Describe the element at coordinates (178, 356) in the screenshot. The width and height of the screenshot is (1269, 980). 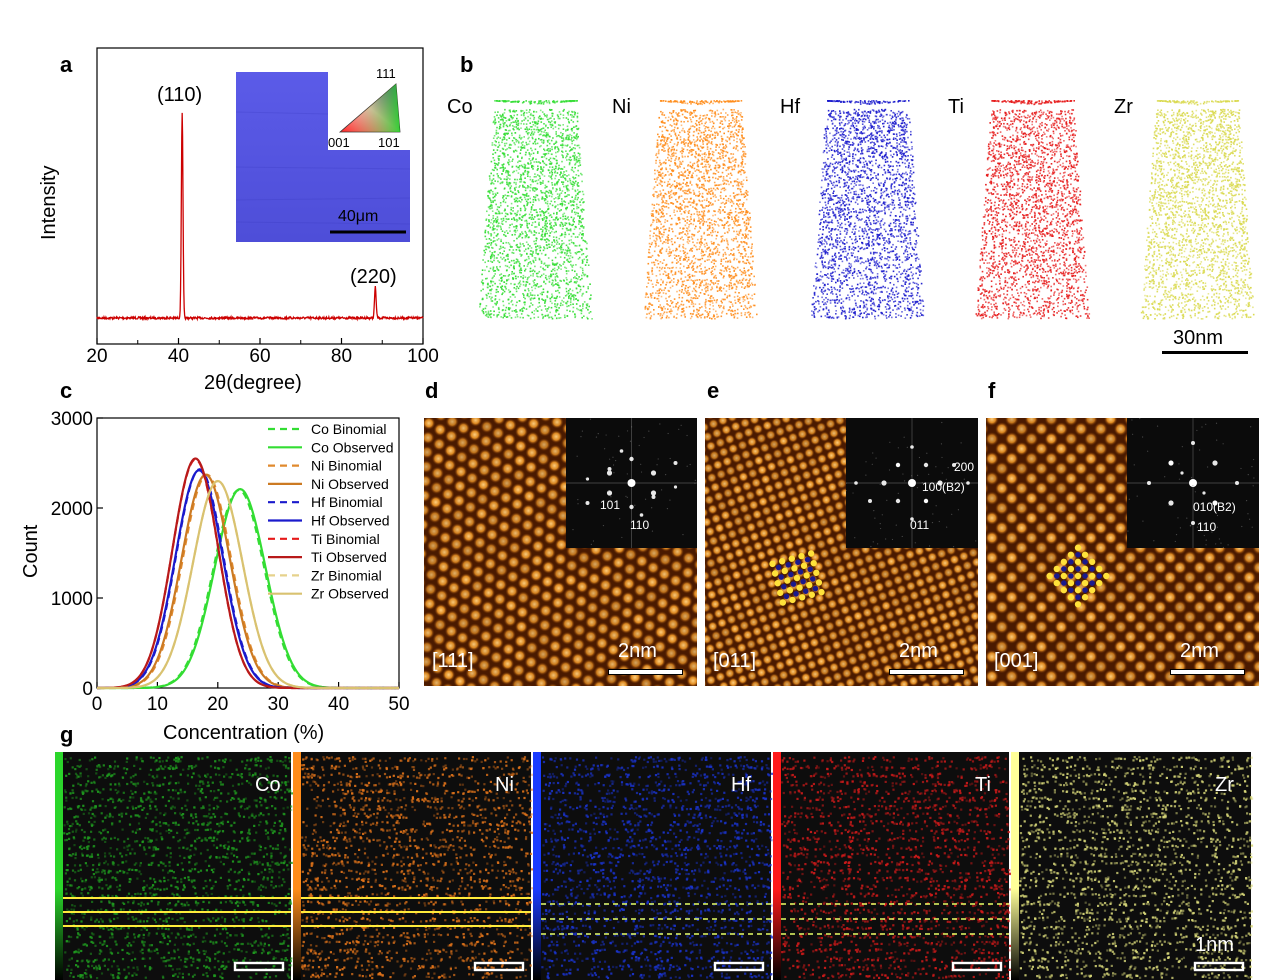
I see `xrd-xtick-label: 40` at that location.